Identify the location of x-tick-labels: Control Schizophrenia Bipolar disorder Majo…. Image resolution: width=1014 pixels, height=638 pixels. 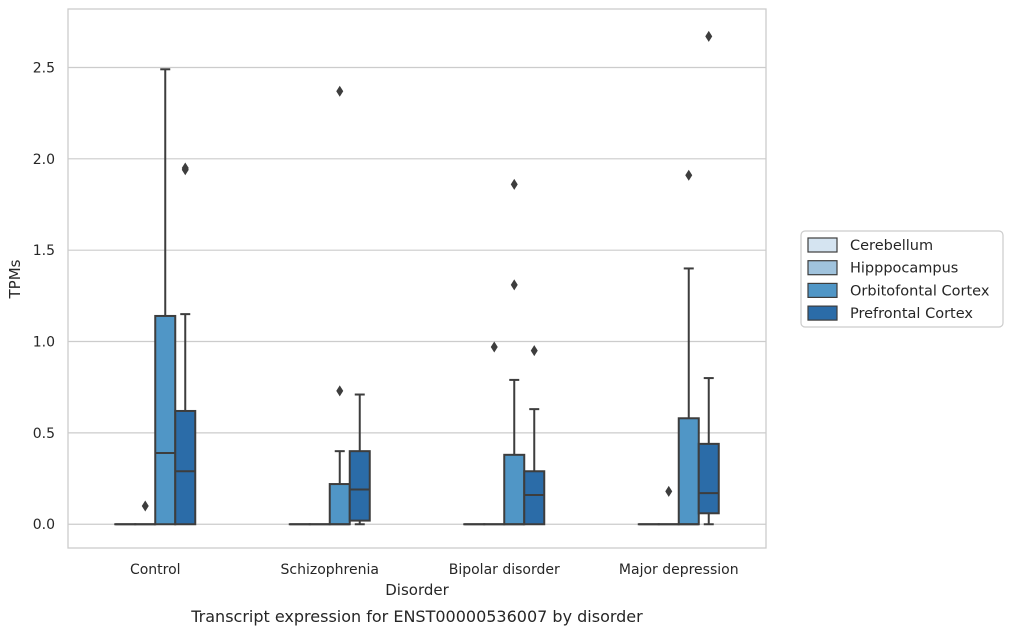
(434, 570).